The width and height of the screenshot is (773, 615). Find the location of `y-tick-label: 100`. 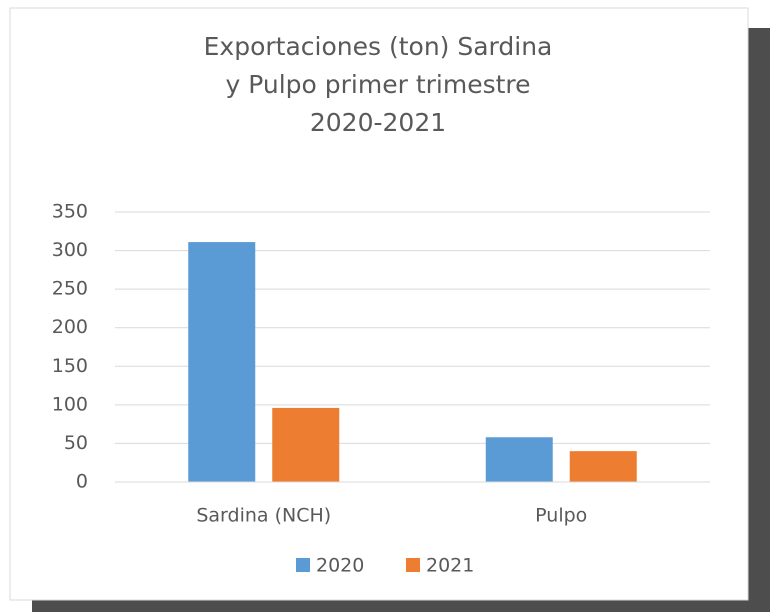

y-tick-label: 100 is located at coordinates (70, 404).